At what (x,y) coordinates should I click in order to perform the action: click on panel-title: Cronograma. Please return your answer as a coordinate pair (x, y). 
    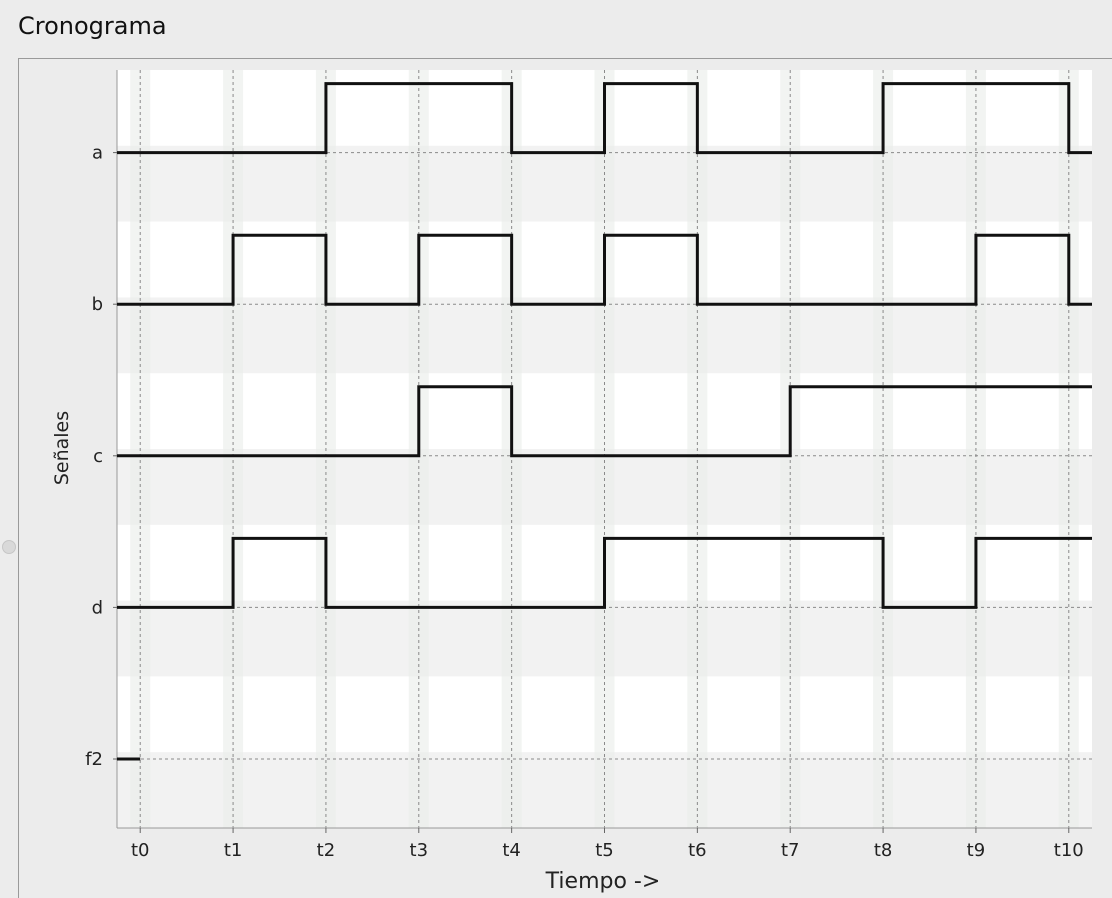
    Looking at the image, I should click on (92, 26).